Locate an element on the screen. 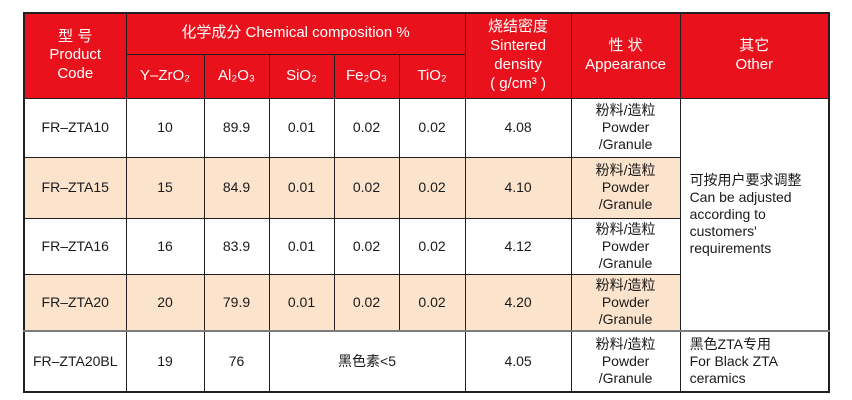  header-y-zro2: Y–ZrO₂ is located at coordinates (165, 76).